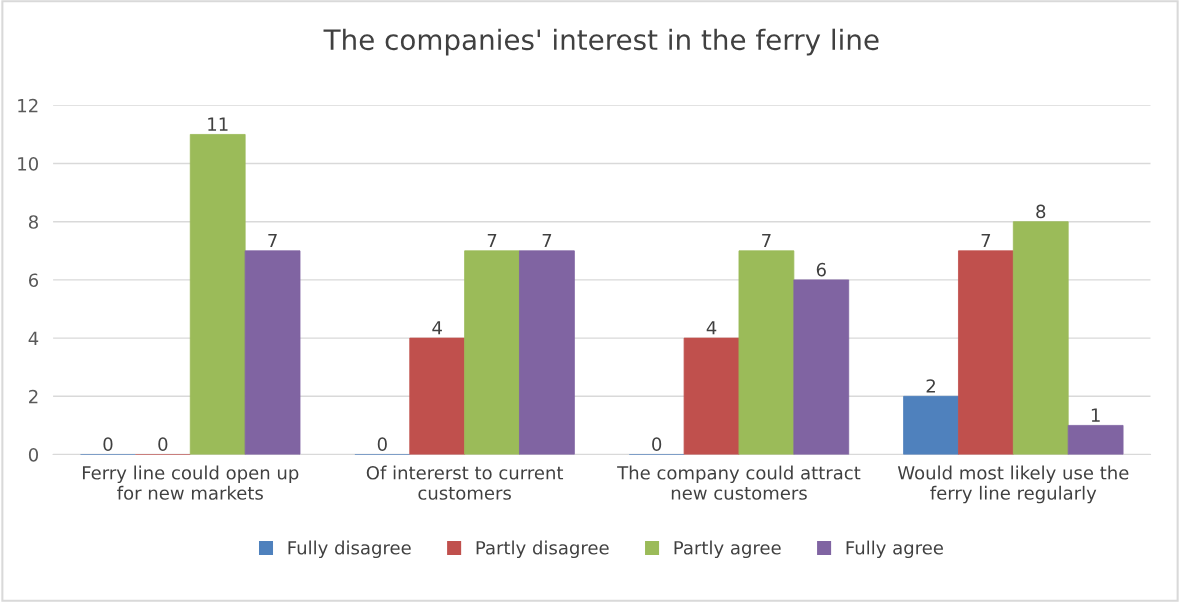 The width and height of the screenshot is (1180, 602). I want to click on y-tick-label: 2, so click(33, 396).